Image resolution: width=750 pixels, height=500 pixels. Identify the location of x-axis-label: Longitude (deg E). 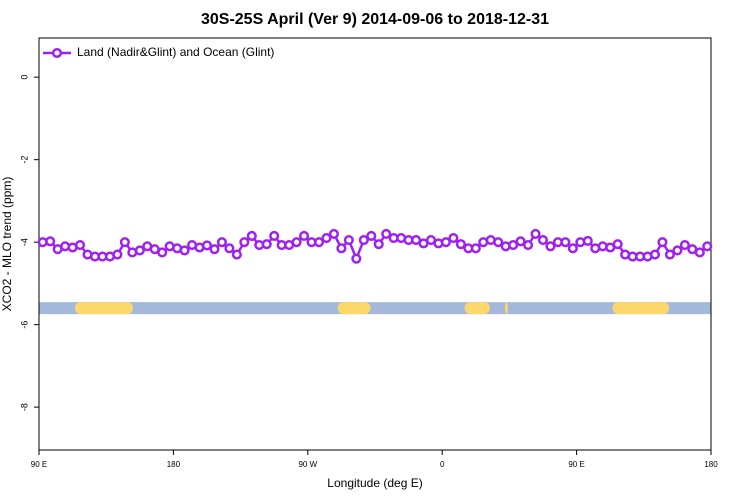
(374, 483).